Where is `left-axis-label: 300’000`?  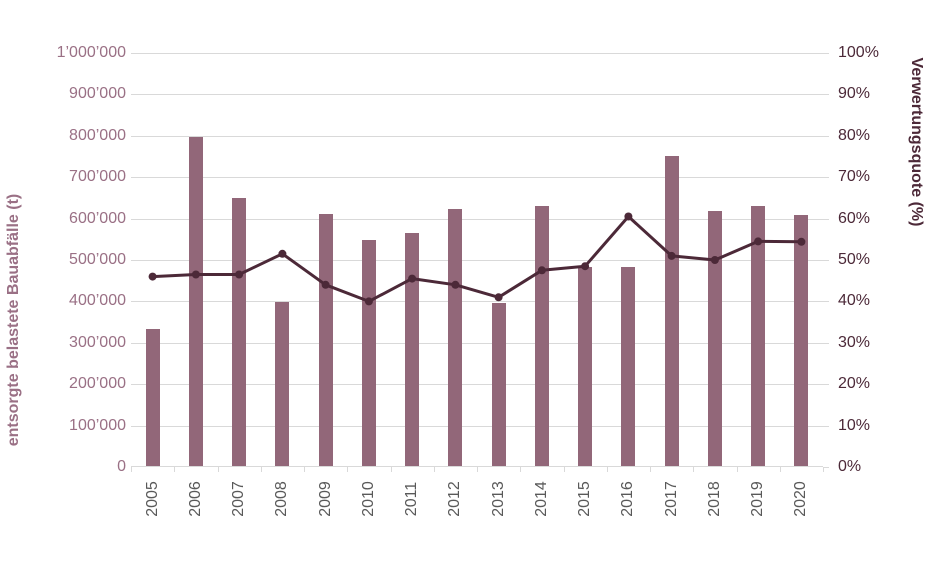 left-axis-label: 300’000 is located at coordinates (97, 342).